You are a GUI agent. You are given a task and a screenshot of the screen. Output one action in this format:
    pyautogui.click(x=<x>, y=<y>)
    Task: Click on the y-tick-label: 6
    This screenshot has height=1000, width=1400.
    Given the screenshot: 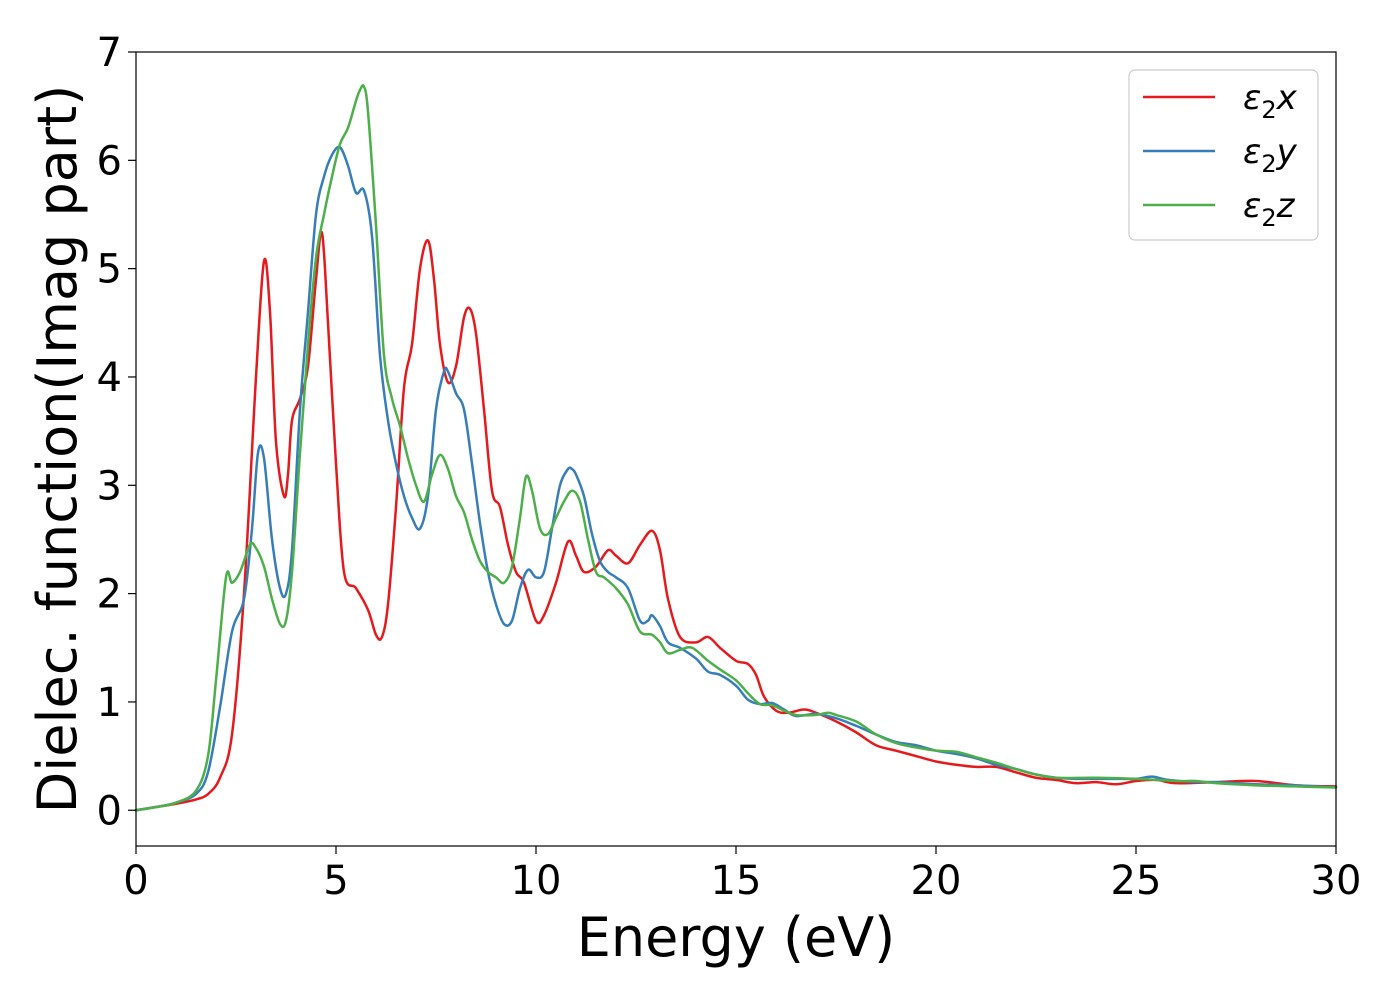 What is the action you would take?
    pyautogui.click(x=109, y=161)
    